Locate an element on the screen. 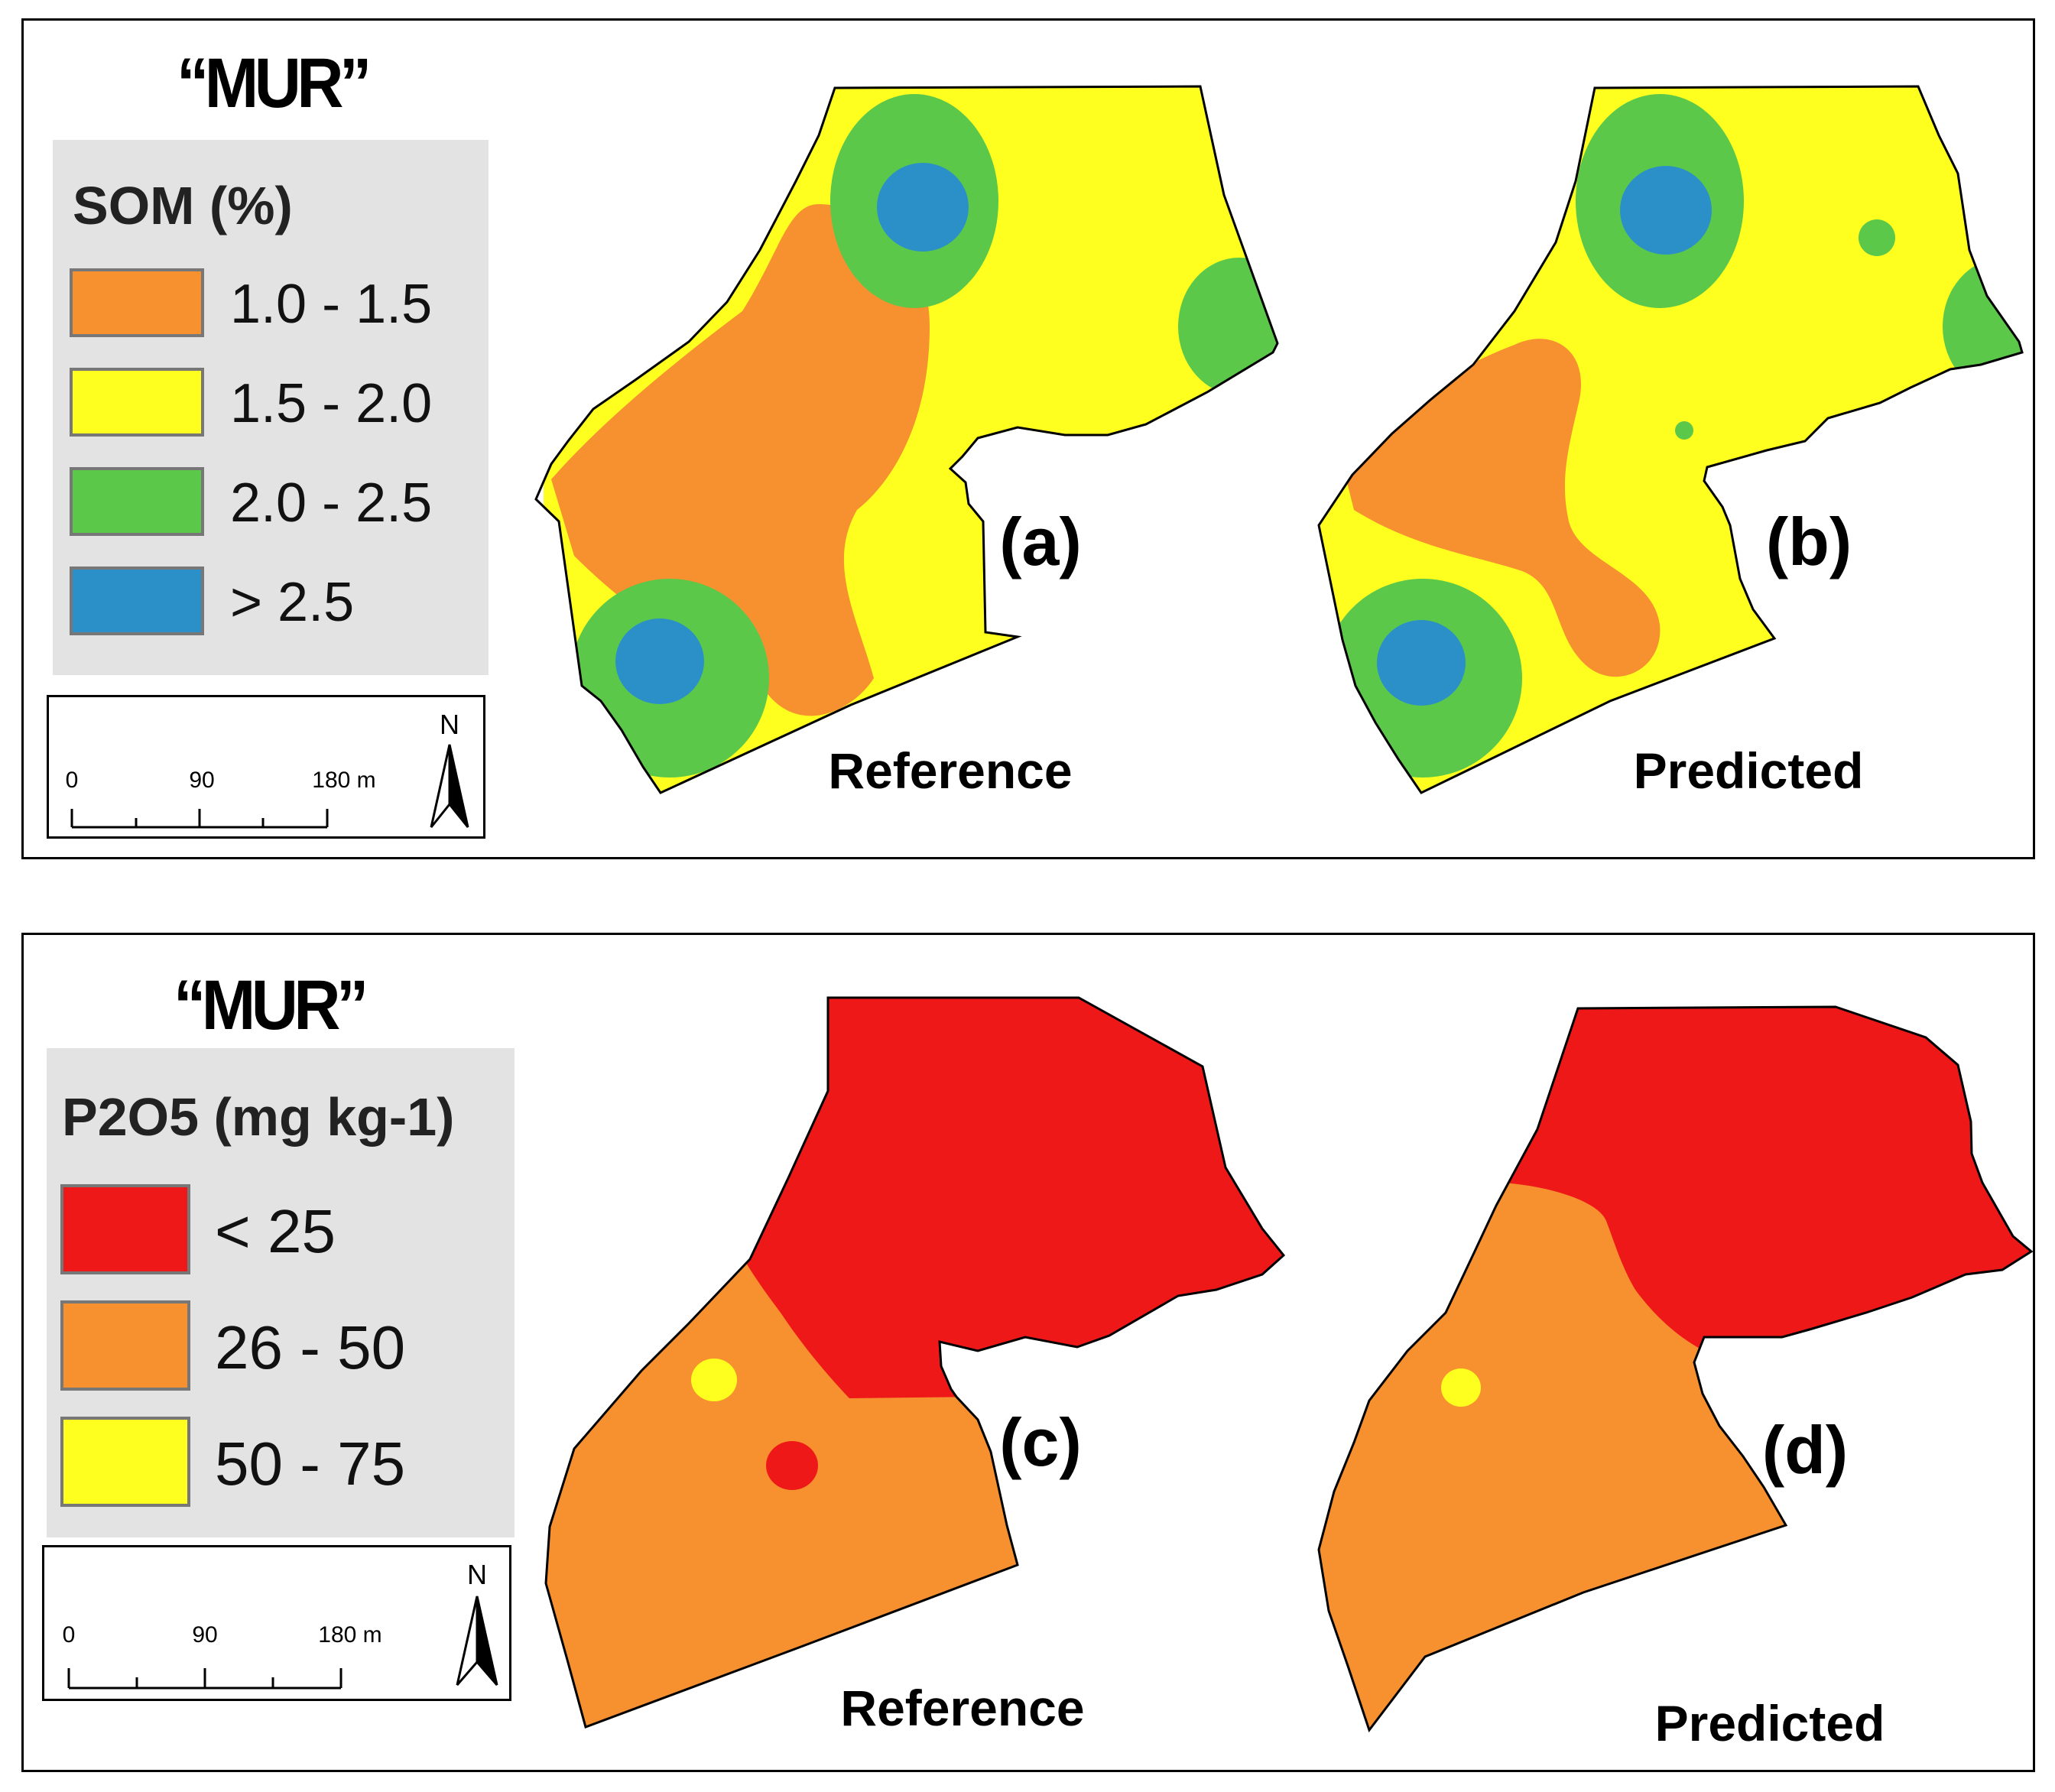  panel-letter: (b) is located at coordinates (1809, 541).